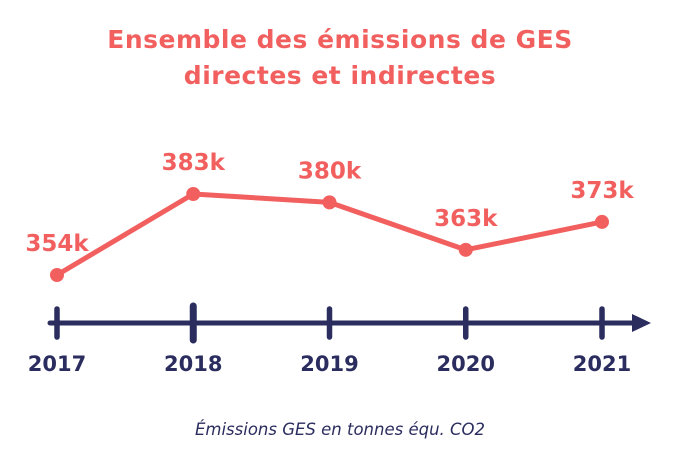 This screenshot has width=680, height=475. What do you see at coordinates (340, 429) in the screenshot?
I see `chart-caption: Émissions GES en tonnes équ. CO2` at bounding box center [340, 429].